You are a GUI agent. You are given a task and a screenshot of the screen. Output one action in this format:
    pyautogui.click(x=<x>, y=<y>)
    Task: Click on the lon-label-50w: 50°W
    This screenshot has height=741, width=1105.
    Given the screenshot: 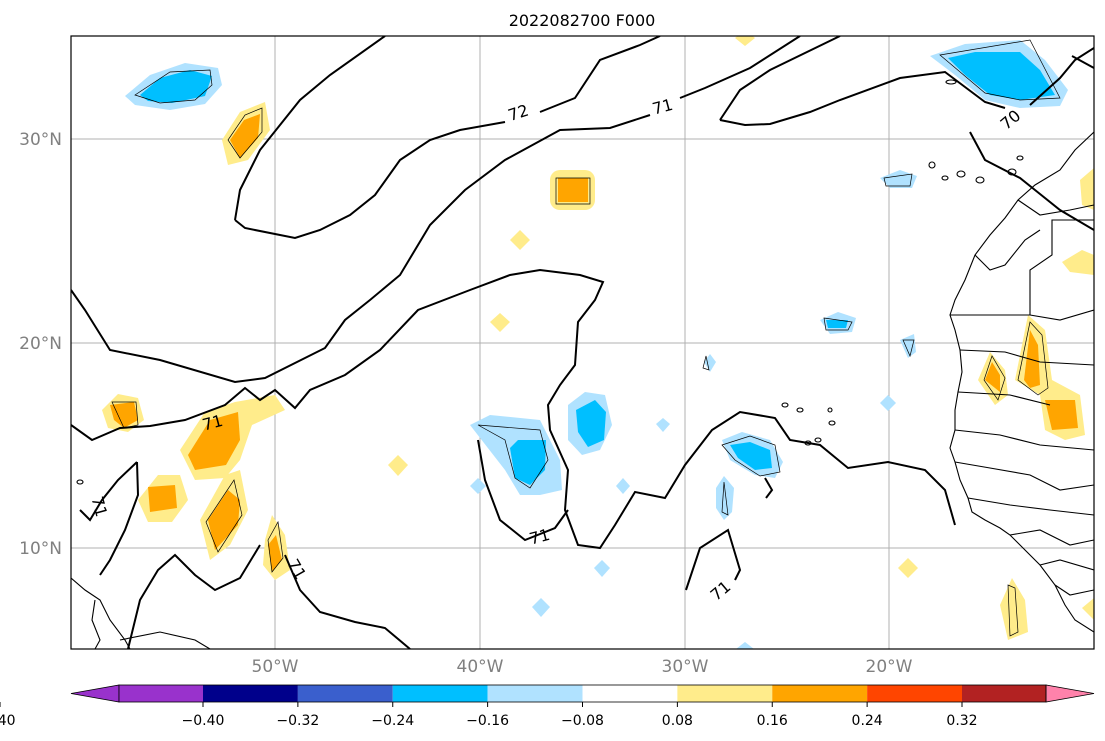 What is the action you would take?
    pyautogui.click(x=275, y=667)
    